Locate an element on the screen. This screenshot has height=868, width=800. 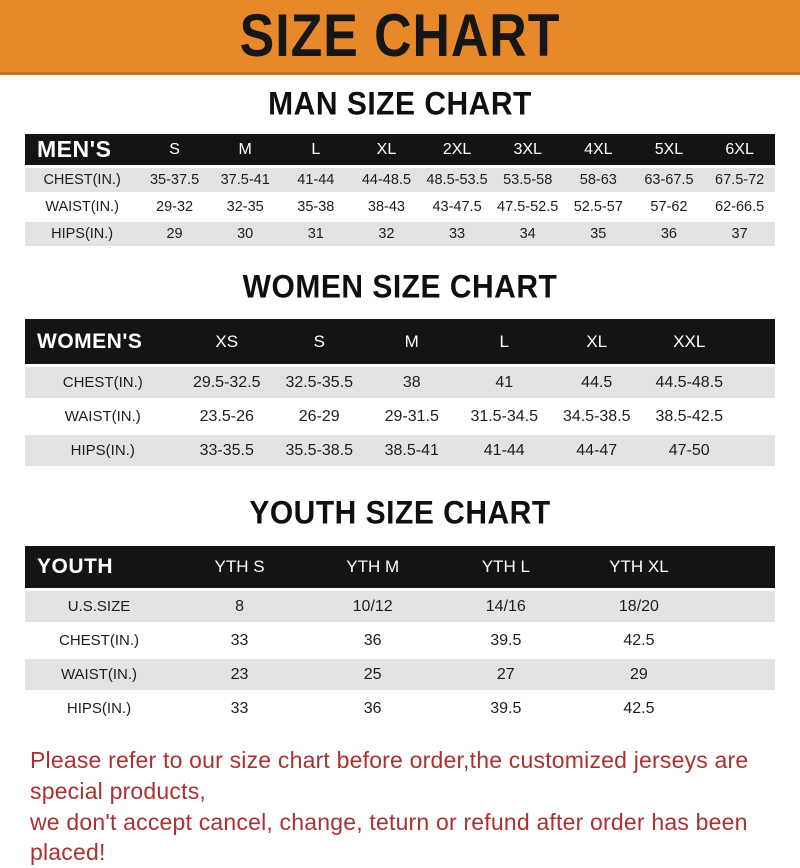
table-row: HIPS(IN.) 29 30 31 32 33 34 35 36 37 is located at coordinates (400, 234).